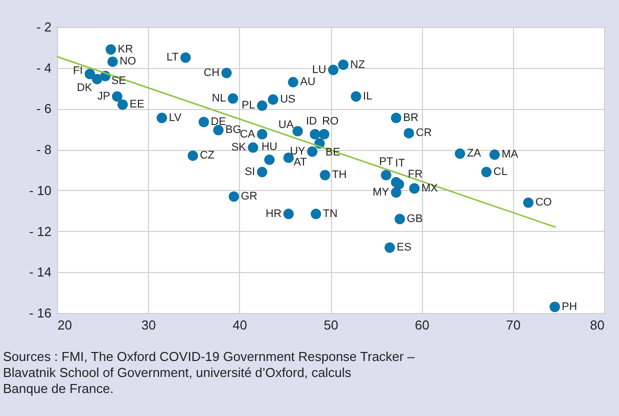 This screenshot has height=416, width=619. What do you see at coordinates (319, 70) in the screenshot?
I see `annotation: LU` at bounding box center [319, 70].